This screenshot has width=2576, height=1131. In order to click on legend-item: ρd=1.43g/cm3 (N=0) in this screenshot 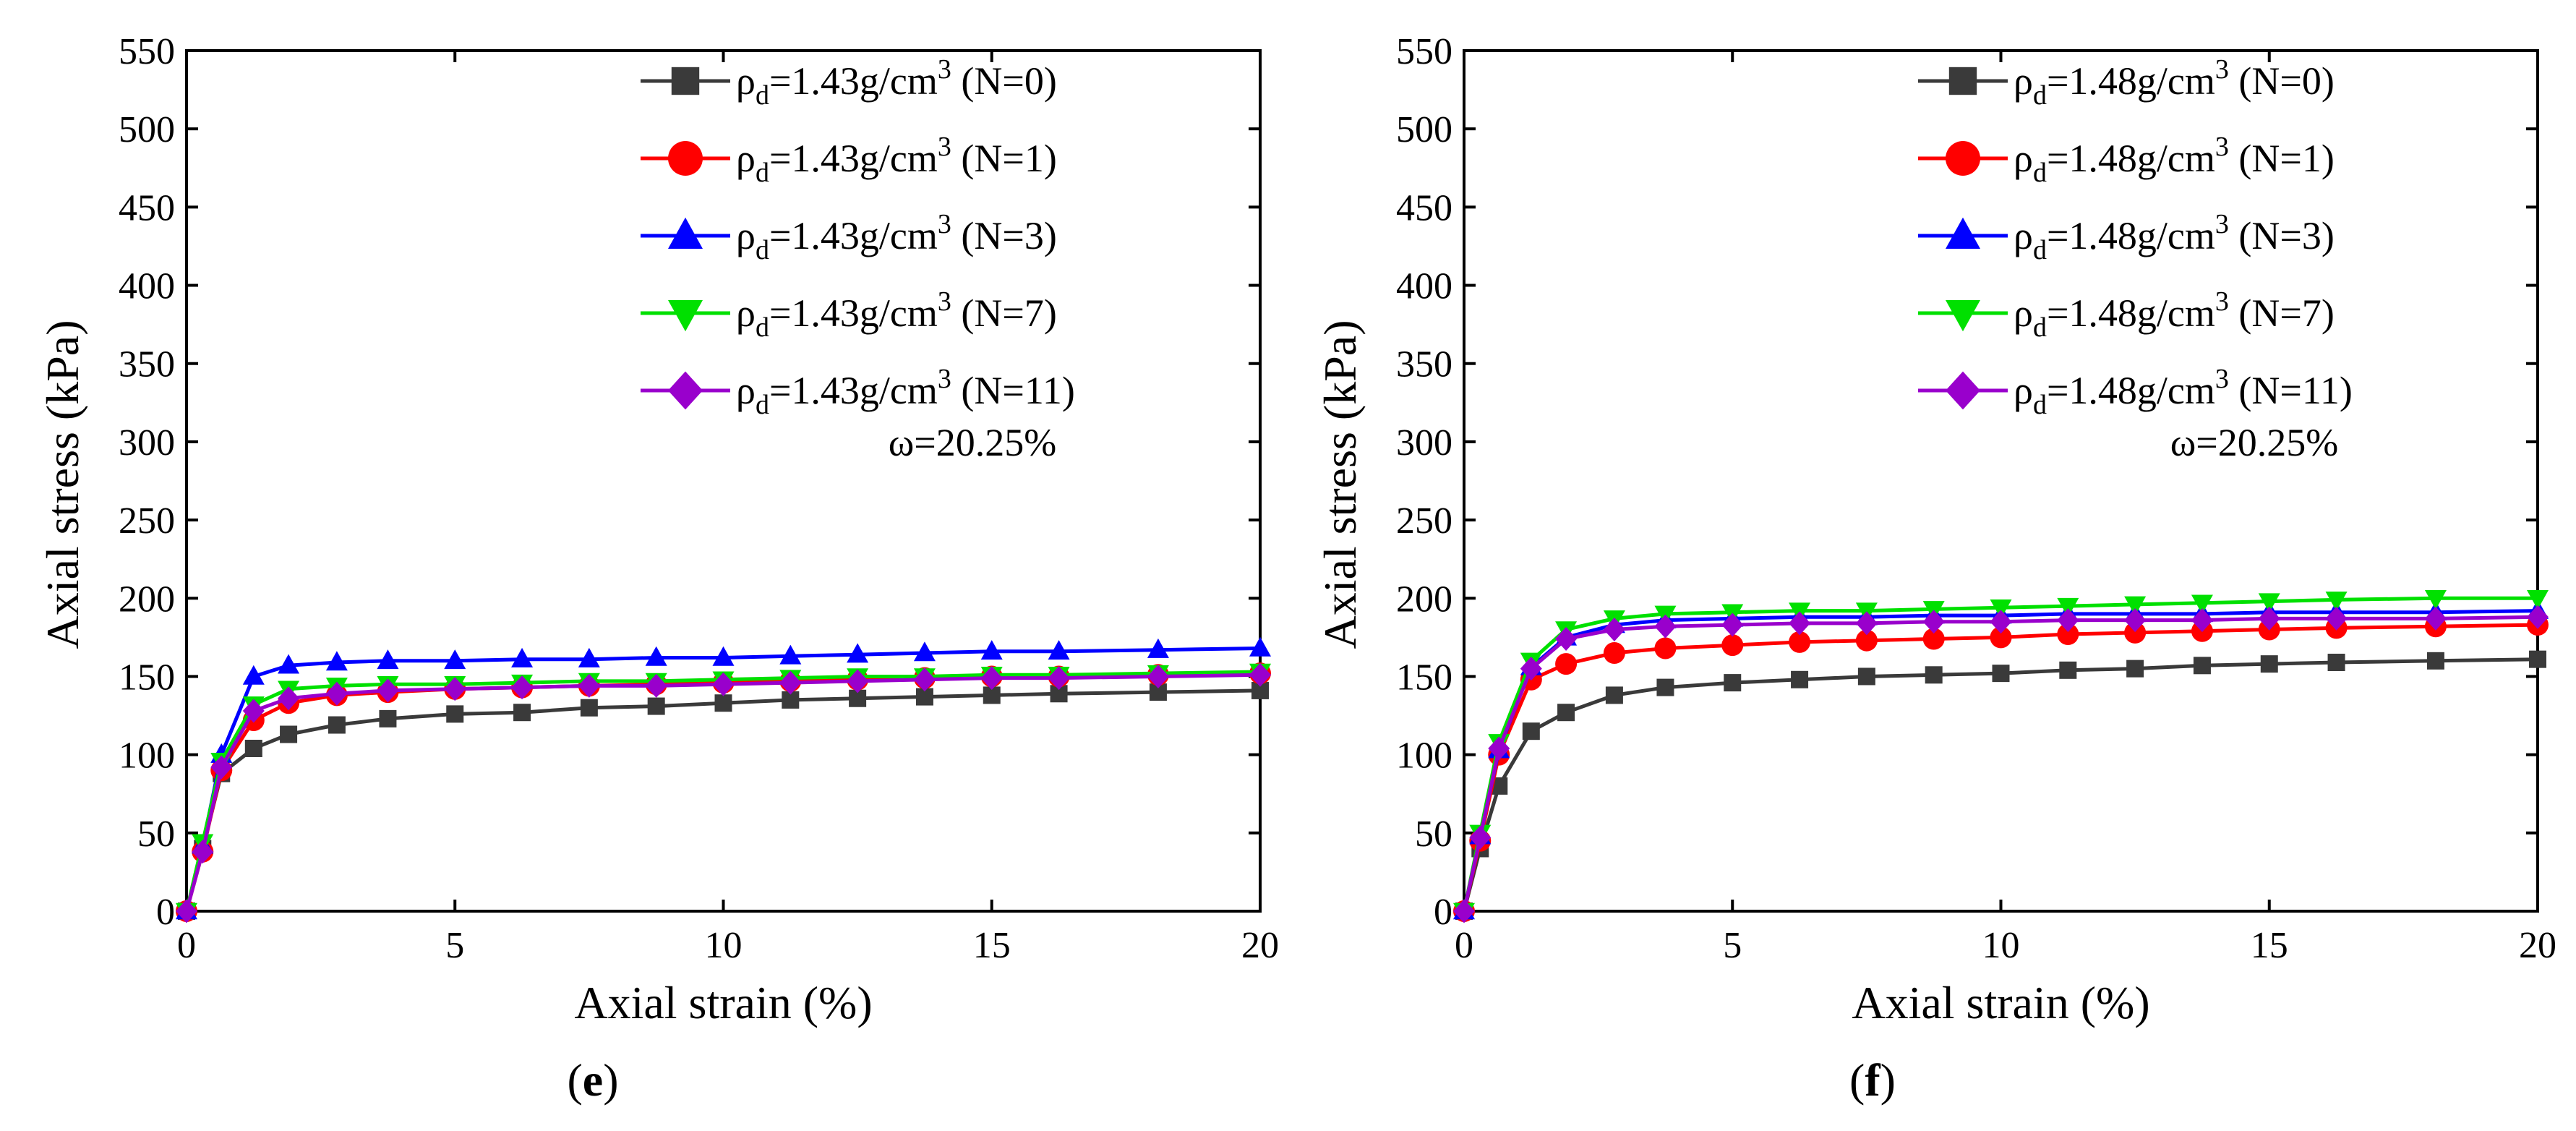, I will do `click(849, 82)`.